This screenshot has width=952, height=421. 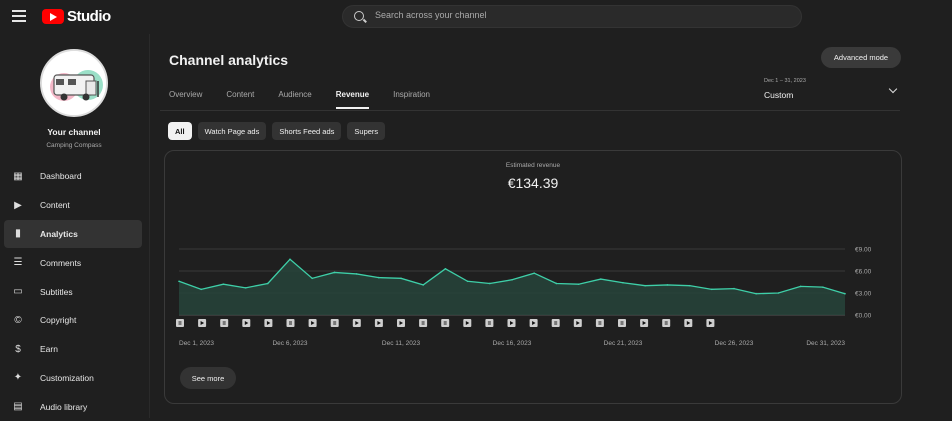 I want to click on top-bar: Studio, so click(x=476, y=17).